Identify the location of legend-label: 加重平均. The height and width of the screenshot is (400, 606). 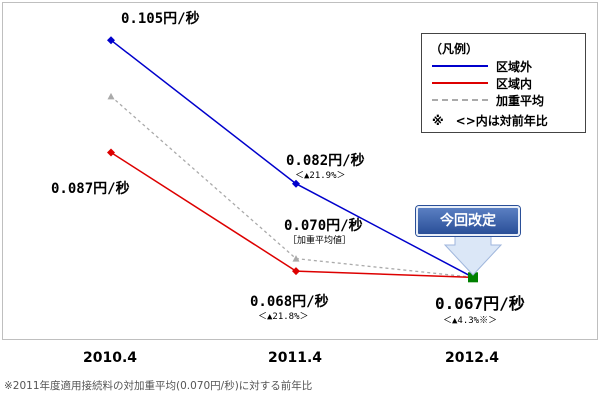
(520, 101).